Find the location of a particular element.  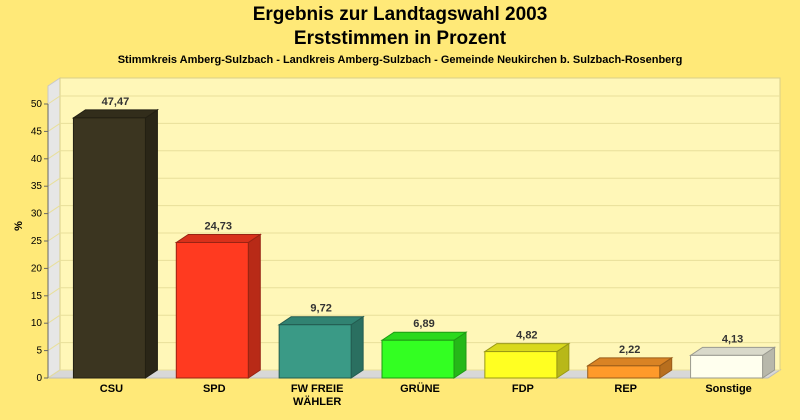

chart-title-line2: Erststimmen in Prozent is located at coordinates (400, 38).